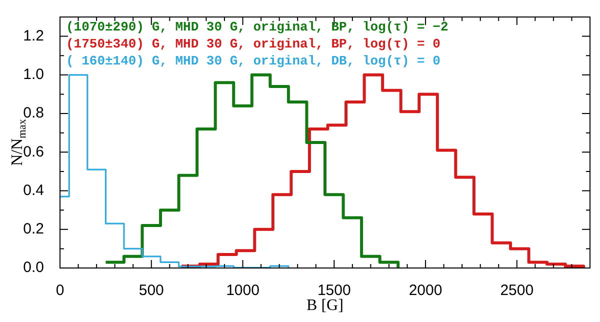 The width and height of the screenshot is (600, 322). What do you see at coordinates (243, 291) in the screenshot?
I see `x-tick-label: 1000` at bounding box center [243, 291].